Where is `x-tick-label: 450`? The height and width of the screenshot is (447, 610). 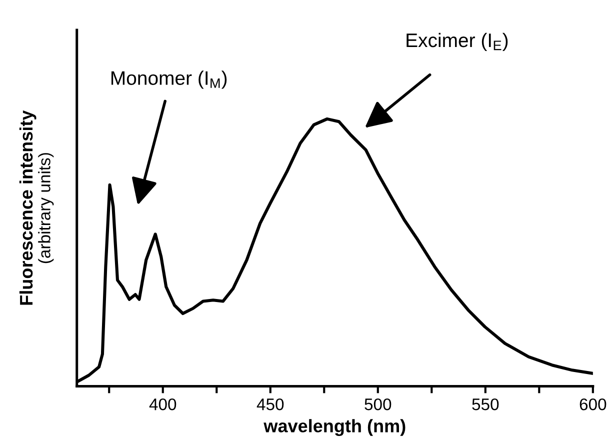
x-tick-label: 450 is located at coordinates (270, 404).